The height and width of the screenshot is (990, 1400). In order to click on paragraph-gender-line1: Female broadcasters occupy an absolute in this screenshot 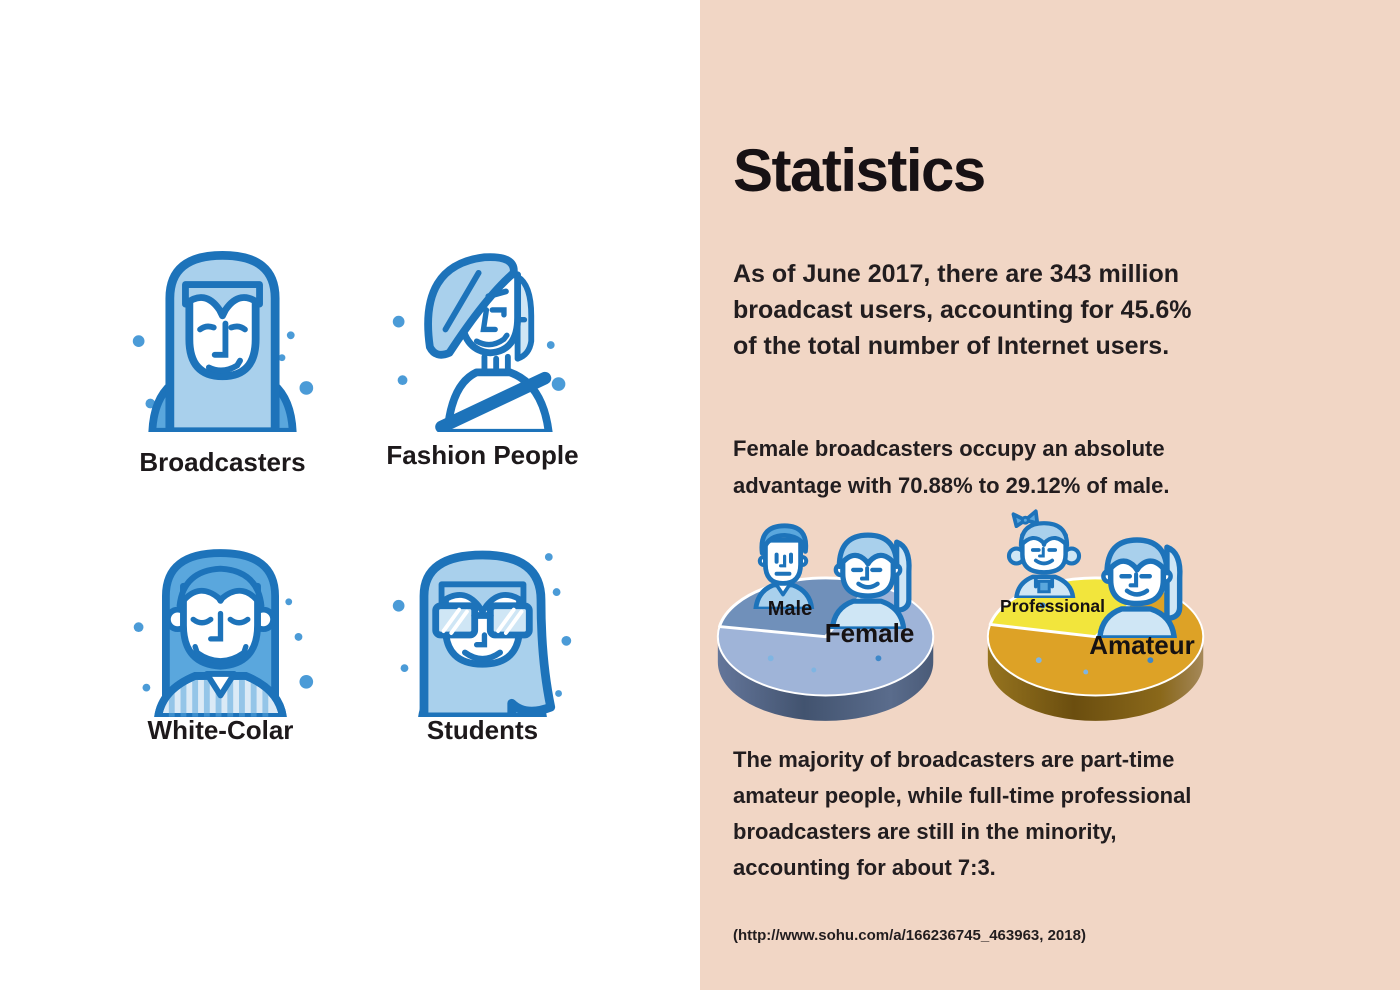, I will do `click(949, 448)`.